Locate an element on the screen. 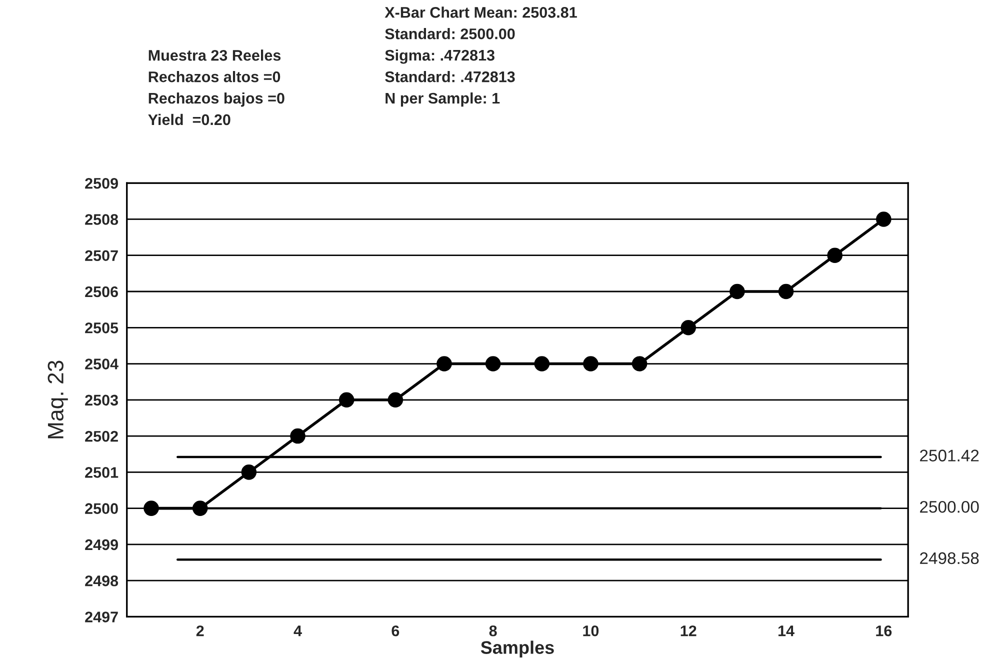  y-tick-label: 2497 is located at coordinates (101, 617).